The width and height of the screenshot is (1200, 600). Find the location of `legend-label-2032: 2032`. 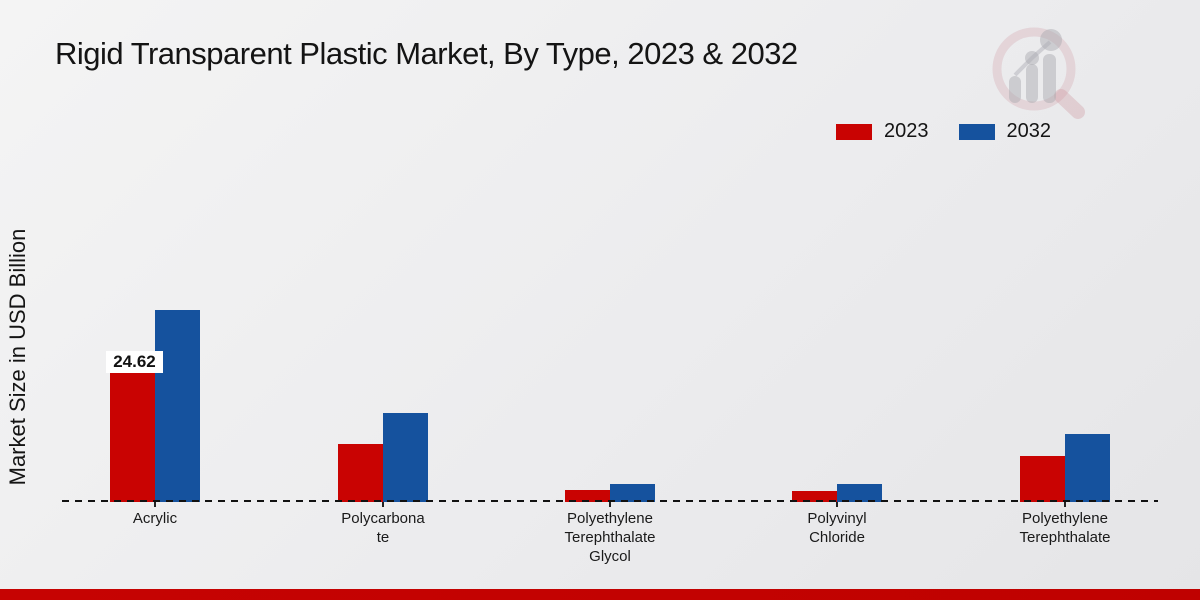

legend-label-2032: 2032 is located at coordinates (1029, 131).